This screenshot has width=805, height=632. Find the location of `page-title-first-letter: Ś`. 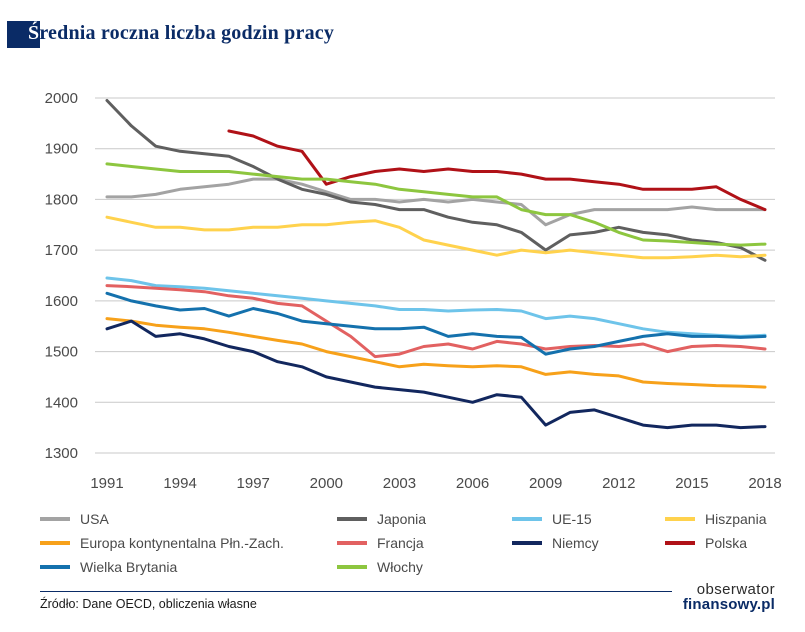

page-title-first-letter: Ś is located at coordinates (34, 33).